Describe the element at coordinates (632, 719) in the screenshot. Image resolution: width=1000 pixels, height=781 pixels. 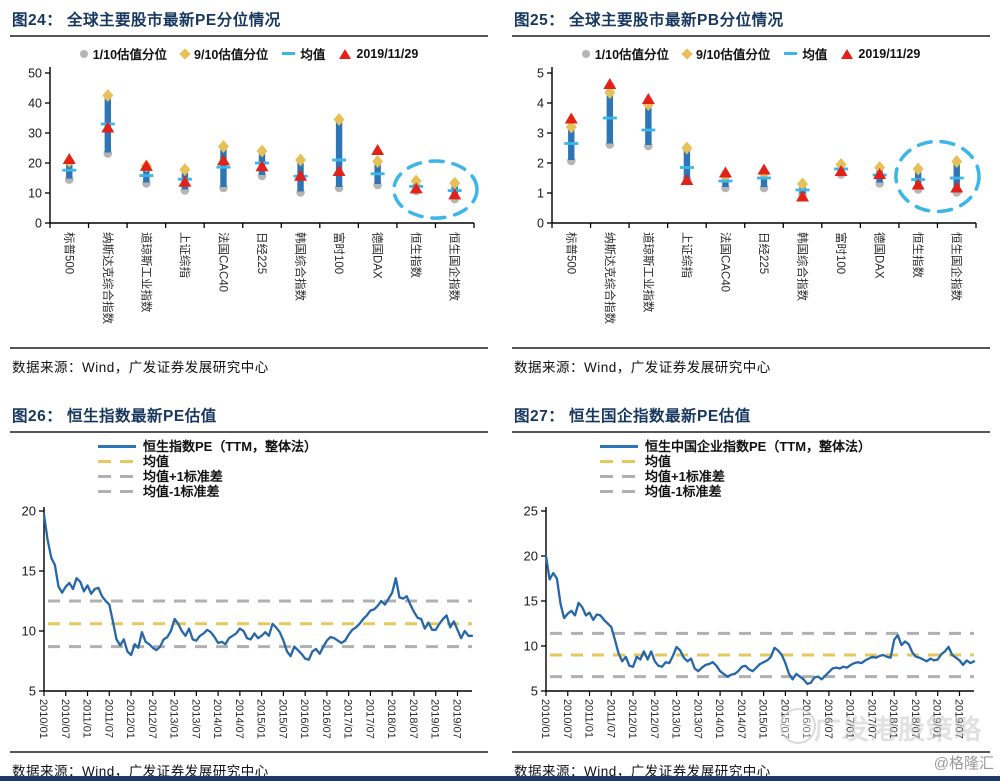
I see `svg-text: 2012/01` at that location.